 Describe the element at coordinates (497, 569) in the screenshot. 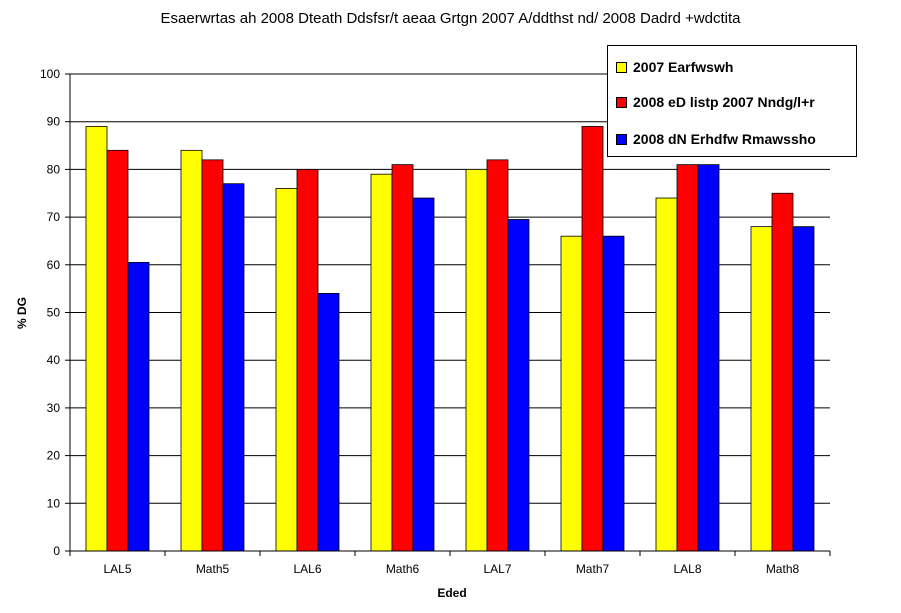

I see `x-tick-label: LAL7` at that location.